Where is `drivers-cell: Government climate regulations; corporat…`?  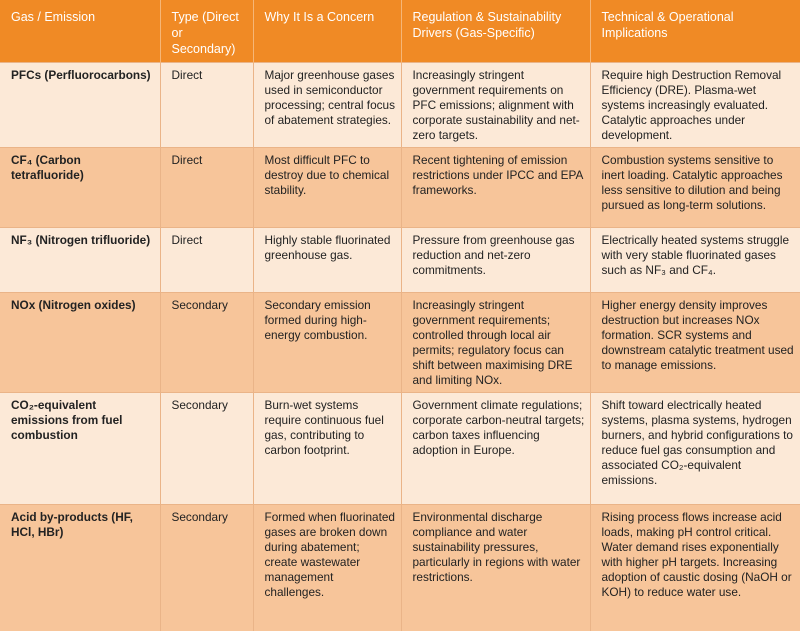 drivers-cell: Government climate regulations; corporat… is located at coordinates (496, 448).